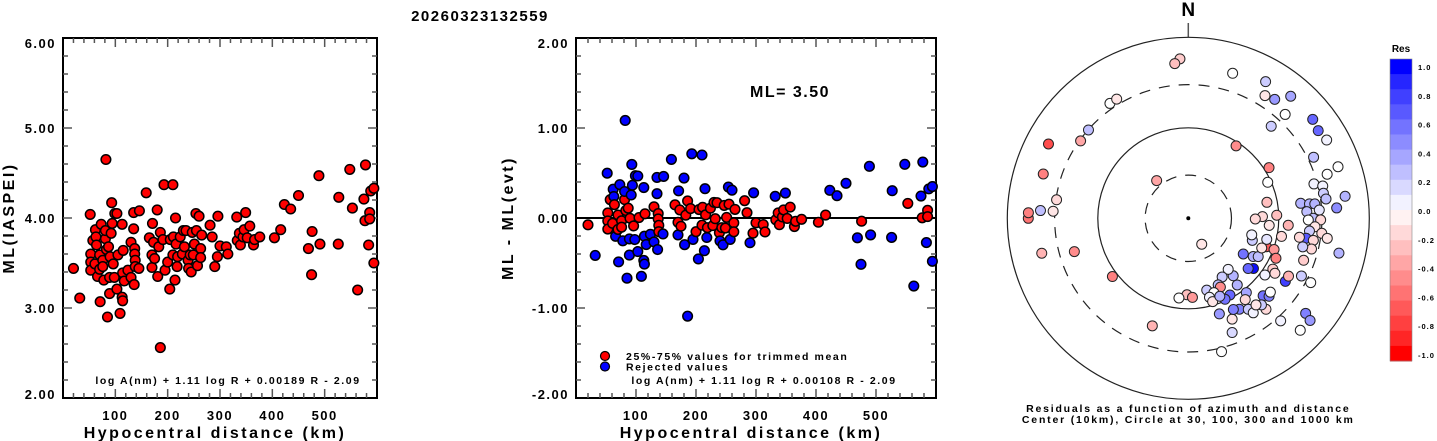  Describe the element at coordinates (1426, 269) in the screenshot. I see `colorbar-label: -0.4` at that location.